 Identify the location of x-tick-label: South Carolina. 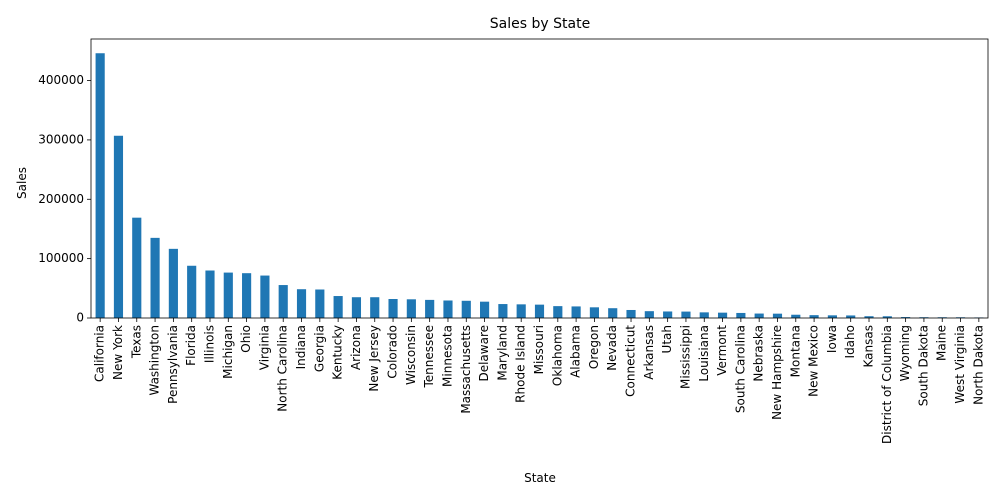
(740, 369).